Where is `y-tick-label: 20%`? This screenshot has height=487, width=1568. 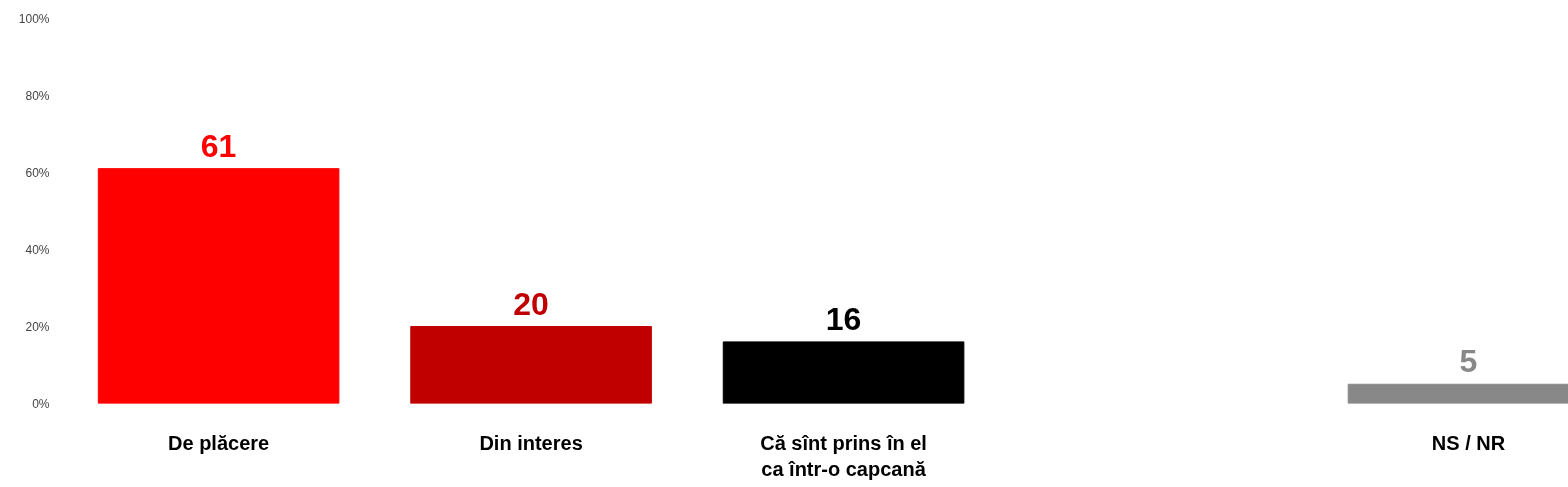
y-tick-label: 20% is located at coordinates (37, 326).